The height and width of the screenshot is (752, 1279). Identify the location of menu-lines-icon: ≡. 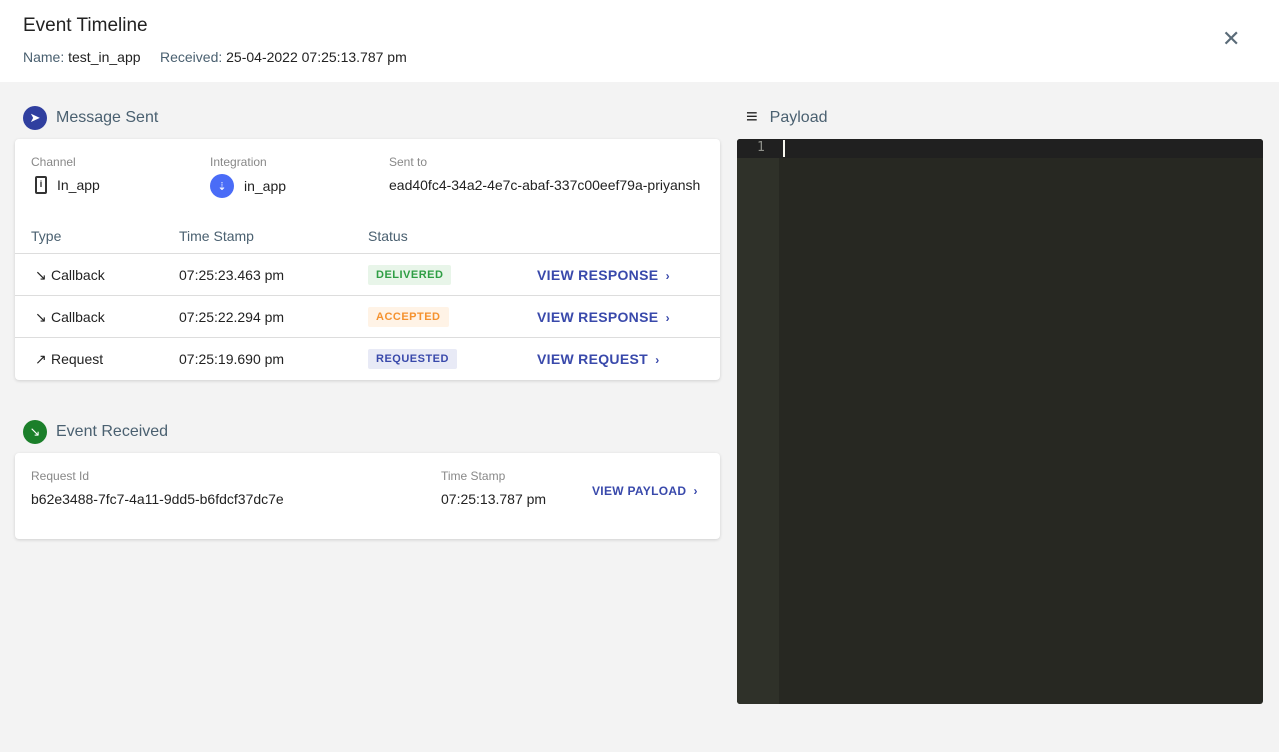
(752, 117).